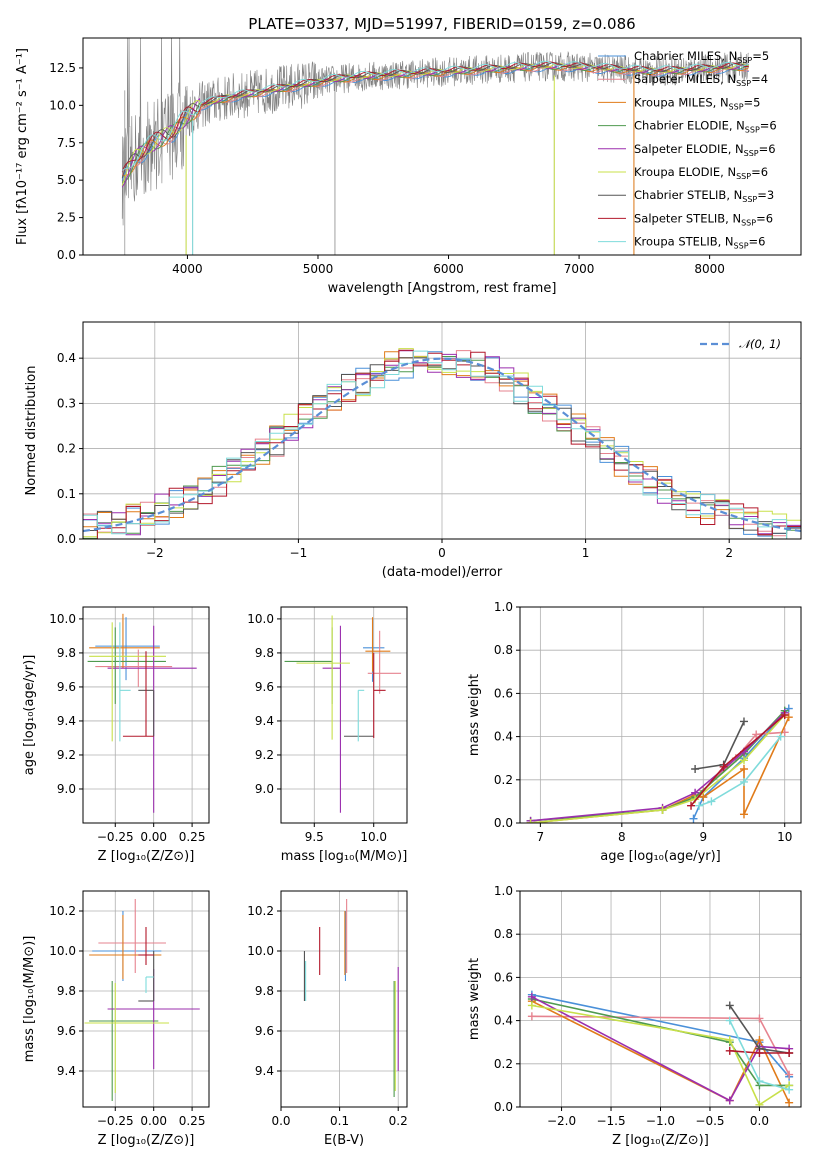 The image size is (819, 1170). I want to click on y-tick-label: 9.4, so click(264, 721).